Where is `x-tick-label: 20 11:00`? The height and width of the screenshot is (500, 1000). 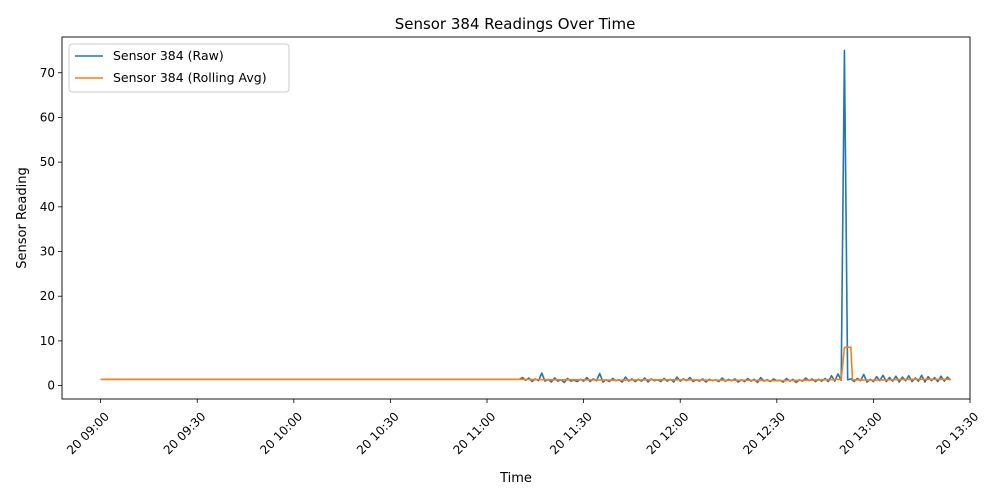 x-tick-label: 20 11:00 is located at coordinates (475, 433).